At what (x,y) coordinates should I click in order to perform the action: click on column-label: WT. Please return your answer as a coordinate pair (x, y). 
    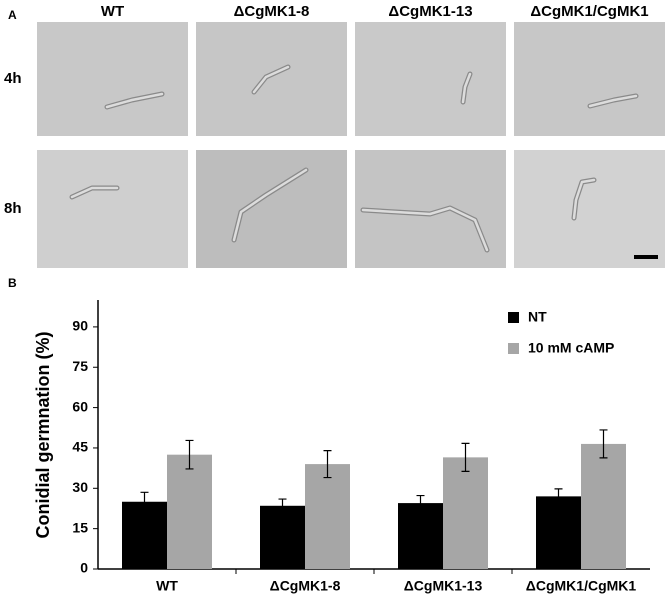
    Looking at the image, I should click on (112, 11).